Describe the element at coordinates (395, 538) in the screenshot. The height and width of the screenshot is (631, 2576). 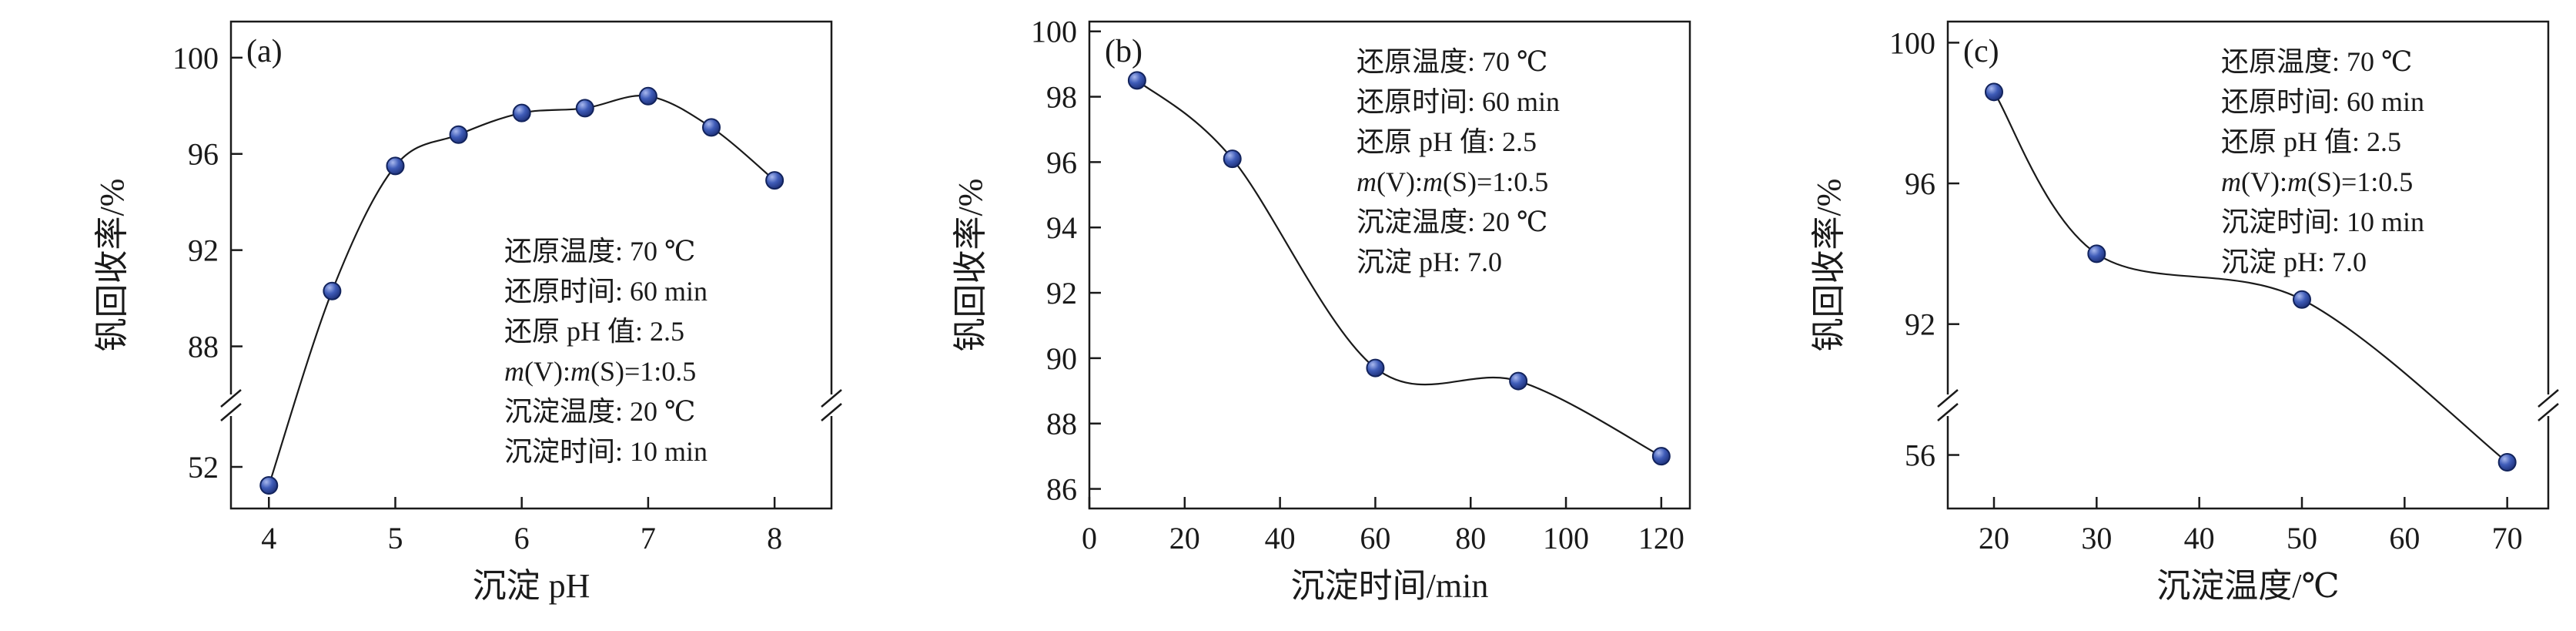
I see `x-tick-label: 5` at that location.